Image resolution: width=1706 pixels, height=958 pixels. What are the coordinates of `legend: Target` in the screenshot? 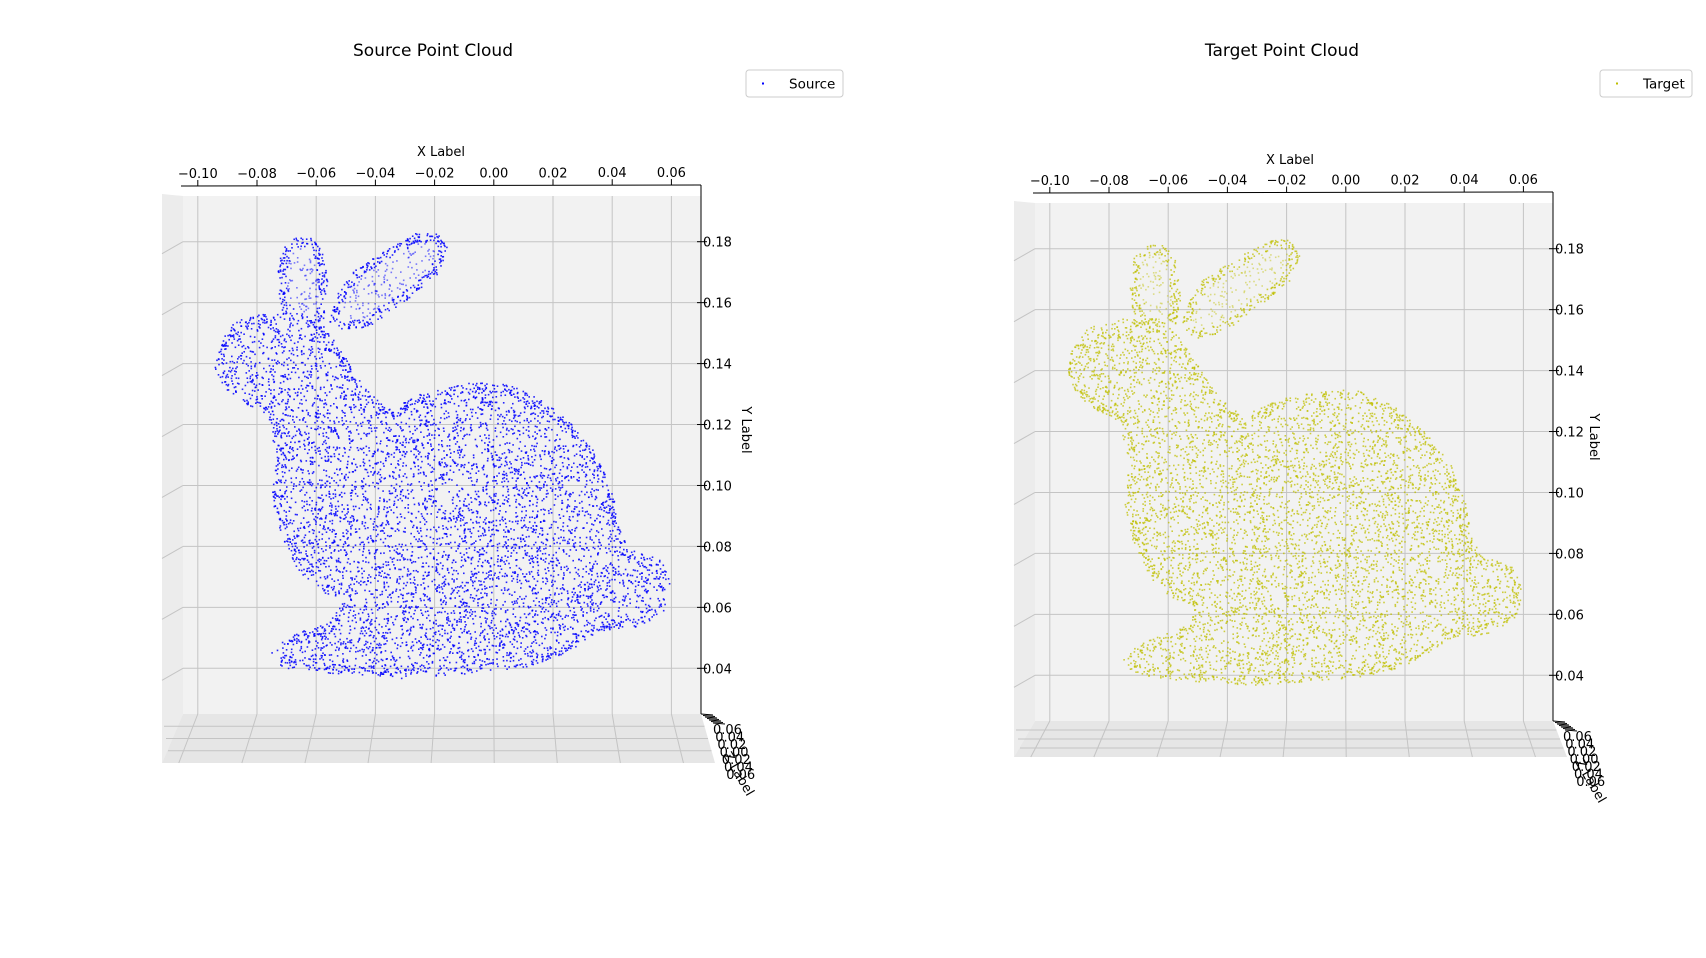 It's located at (1646, 83).